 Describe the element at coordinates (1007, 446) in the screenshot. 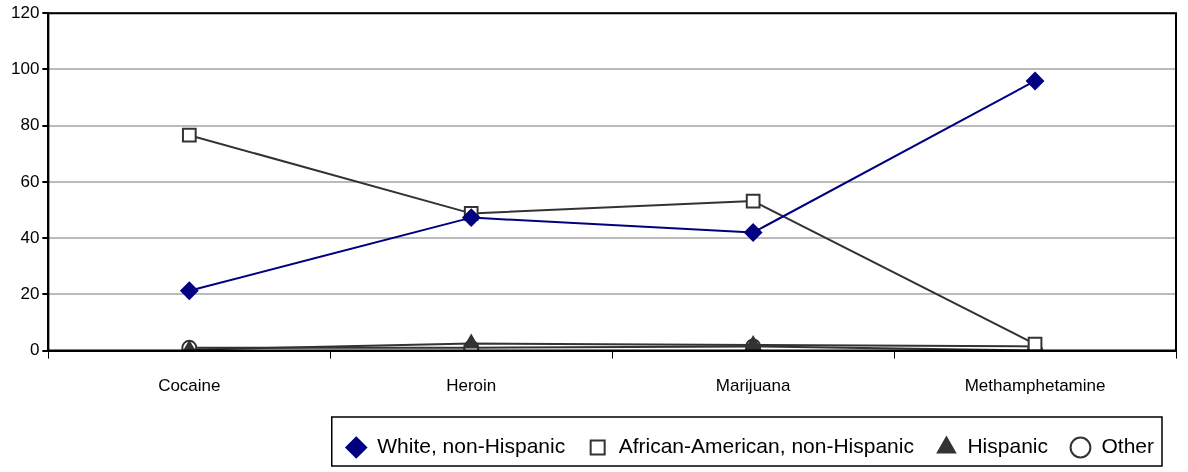

I see `legend-label: Hispanic` at that location.